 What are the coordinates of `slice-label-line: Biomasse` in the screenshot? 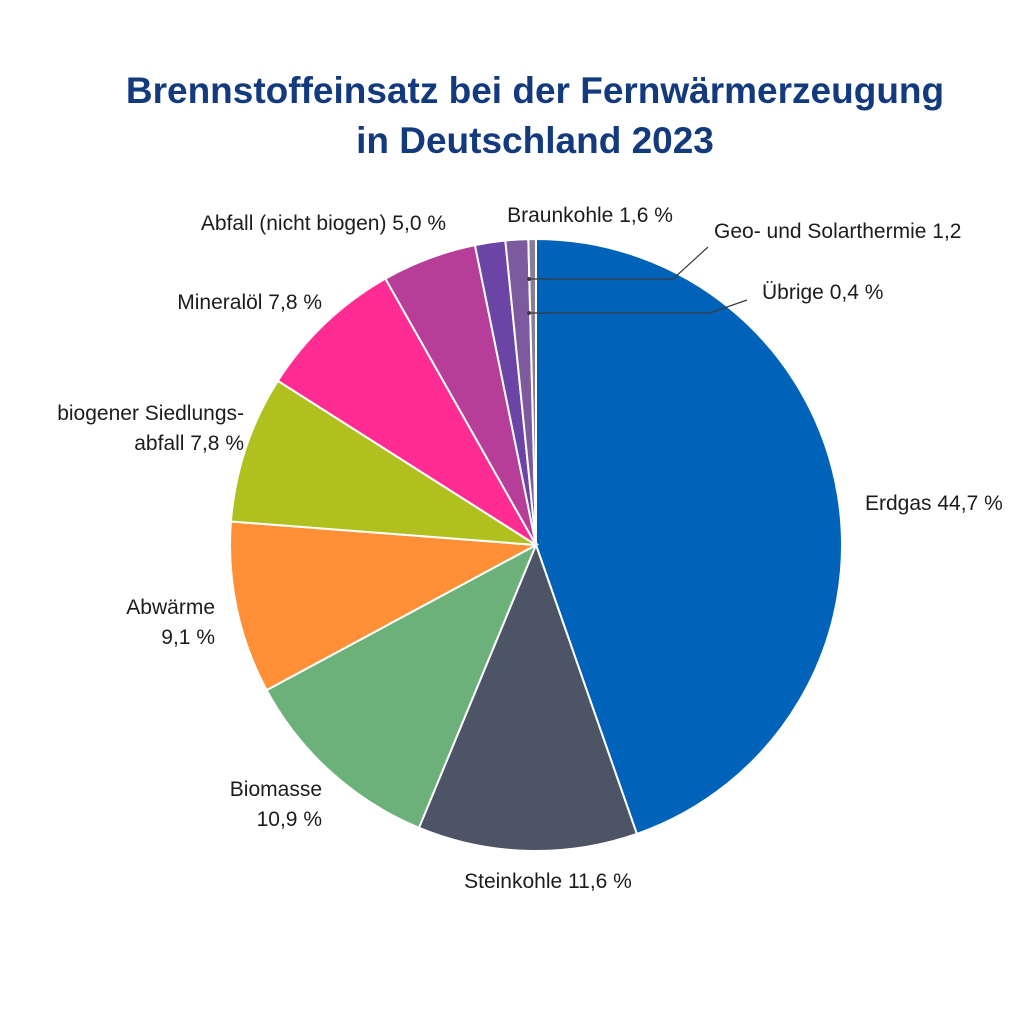 It's located at (276, 789).